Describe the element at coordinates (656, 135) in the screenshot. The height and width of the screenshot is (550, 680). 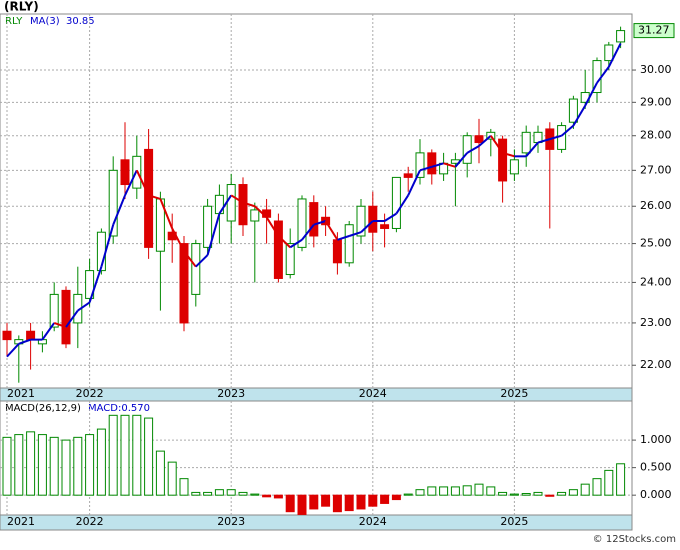
I see `y-tick-label: 28.00` at that location.